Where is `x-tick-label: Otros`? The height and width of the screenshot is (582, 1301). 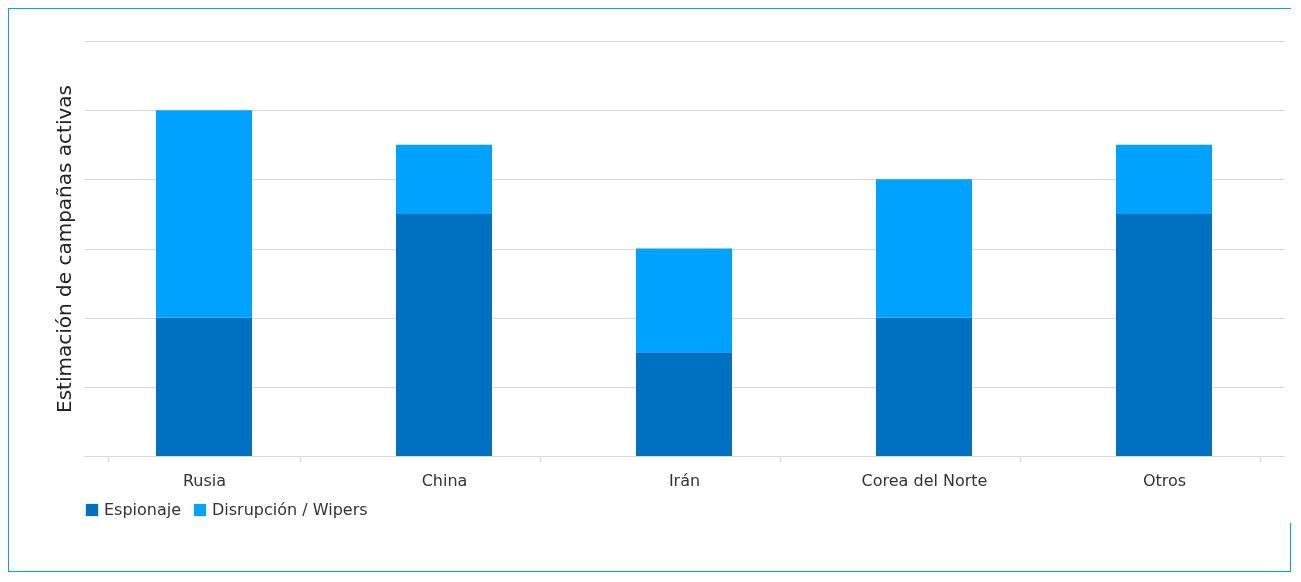
x-tick-label: Otros is located at coordinates (1164, 480).